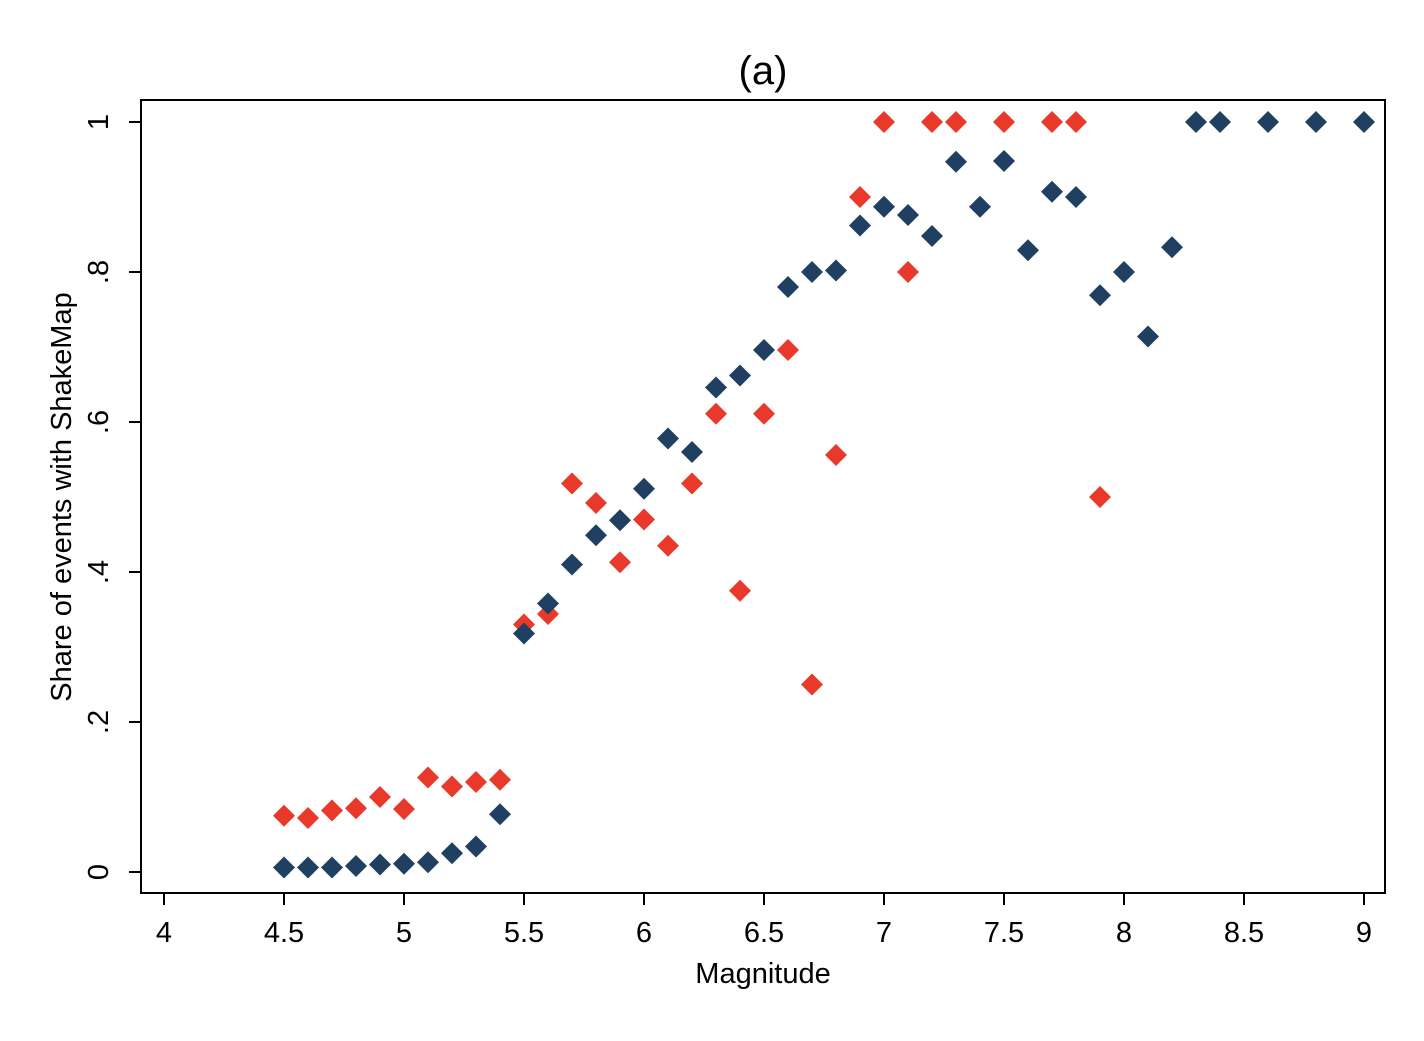 The width and height of the screenshot is (1424, 1041). Describe the element at coordinates (99, 872) in the screenshot. I see `y-tick-label: 0` at that location.